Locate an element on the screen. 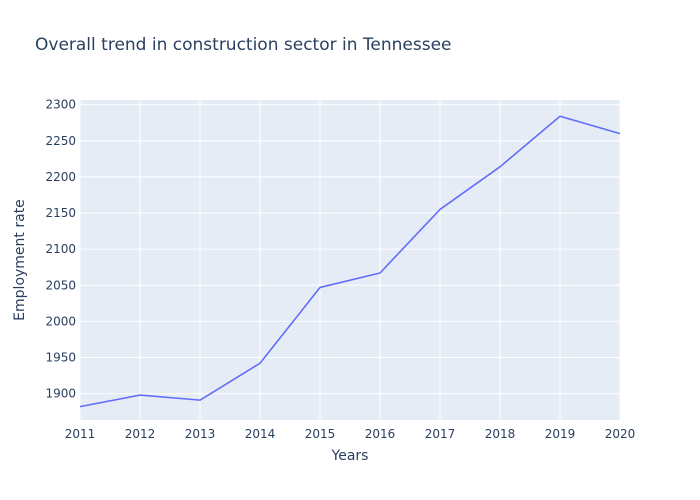 The height and width of the screenshot is (500, 700). y-tick-label: 2200 is located at coordinates (60, 177).